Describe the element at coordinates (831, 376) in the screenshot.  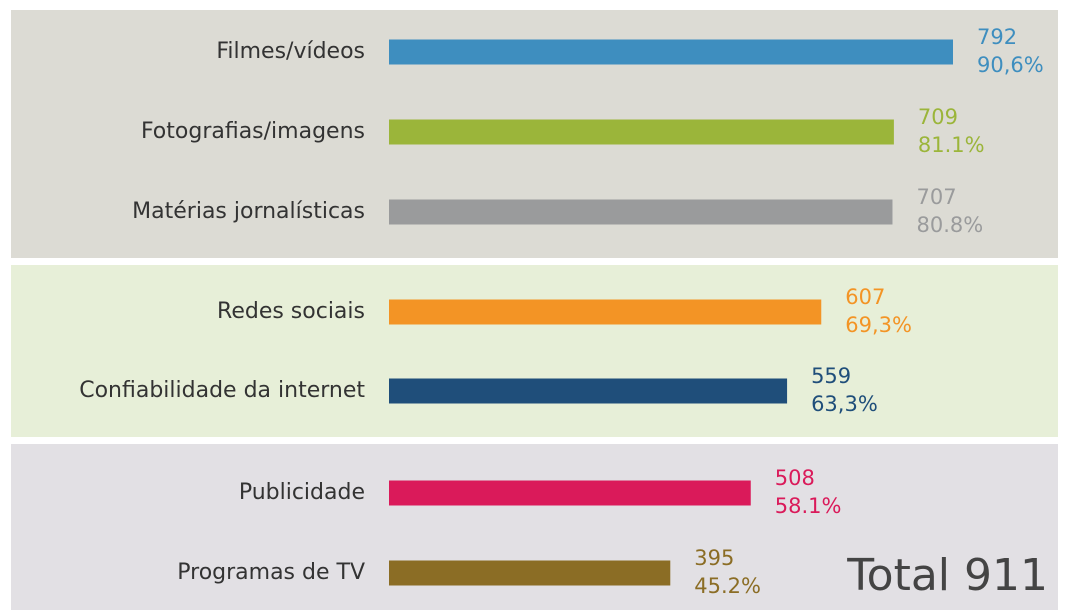
I see `value-label: 559` at that location.